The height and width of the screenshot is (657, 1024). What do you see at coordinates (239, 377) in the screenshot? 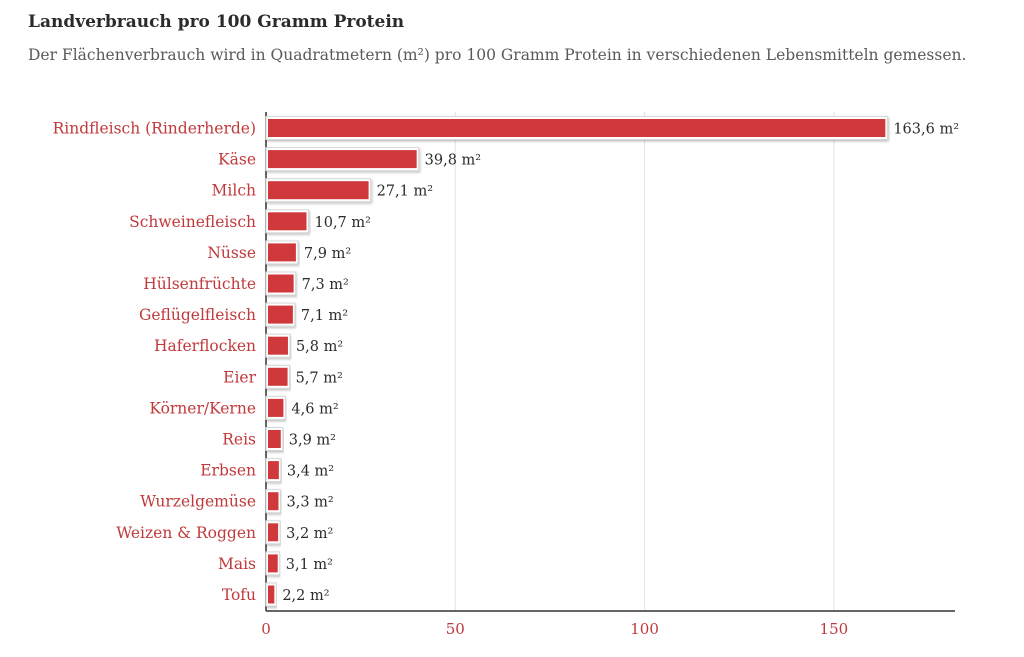
I see `category-label: Eier` at bounding box center [239, 377].